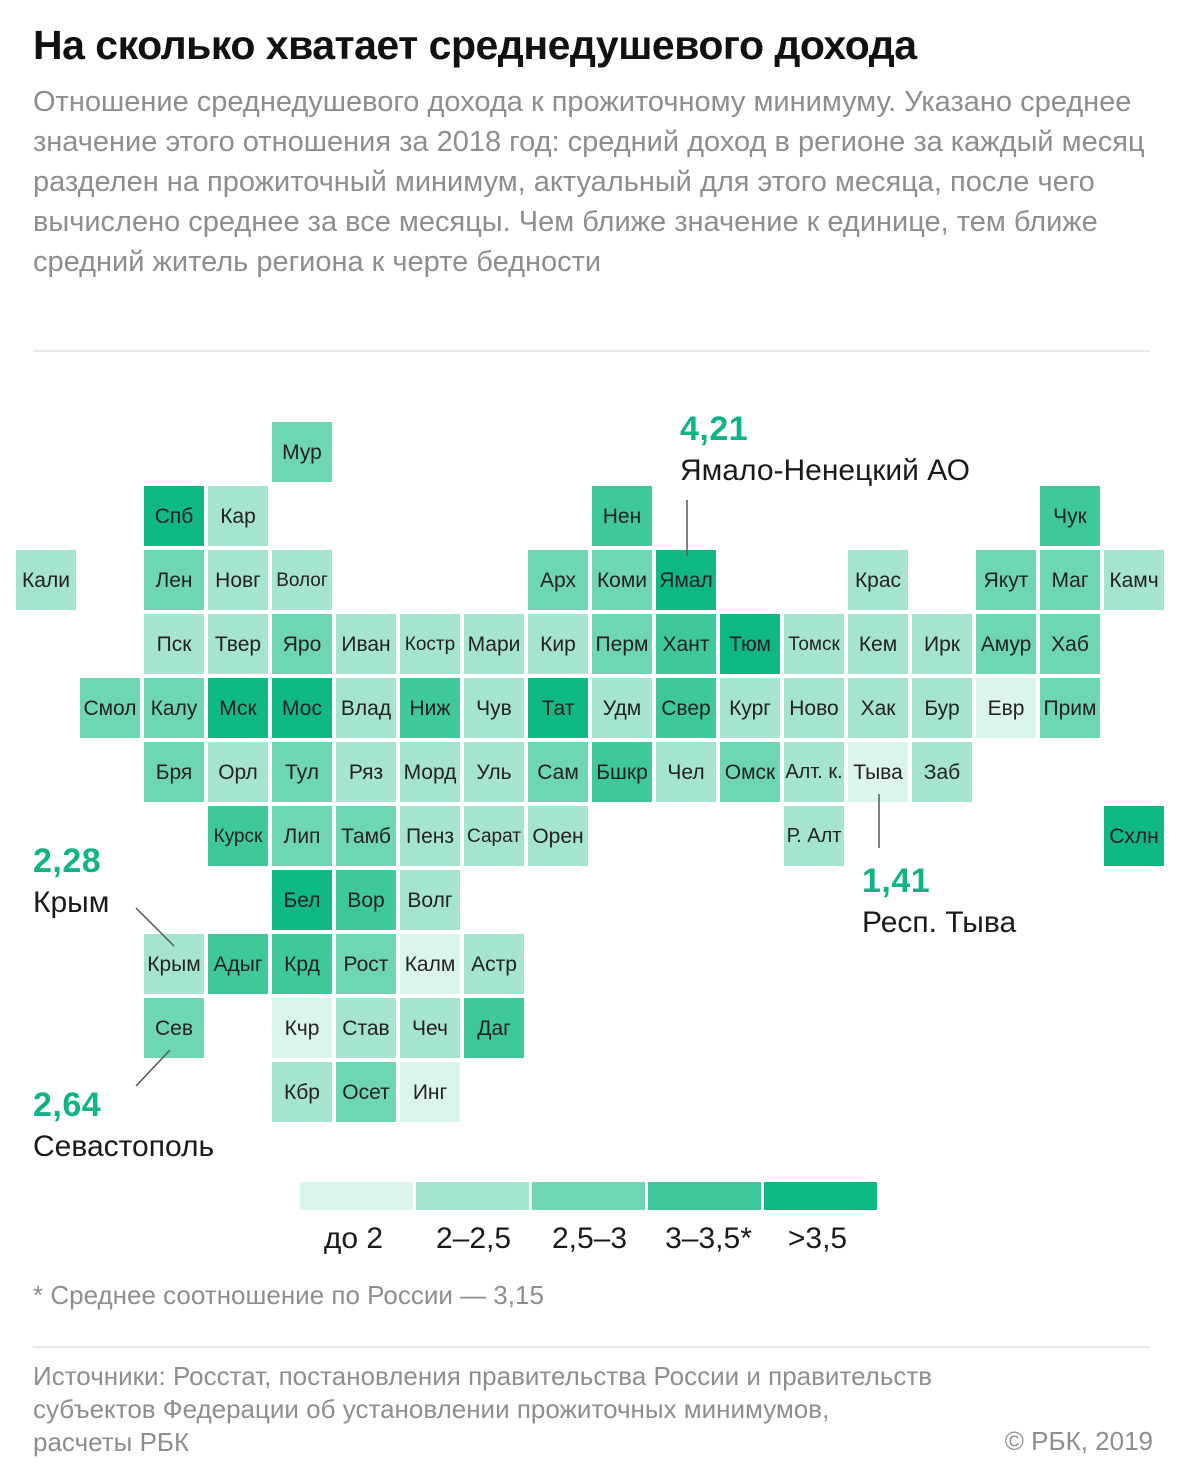 This screenshot has height=1482, width=1180. Describe the element at coordinates (558, 772) in the screenshot. I see `region-tile: Сам` at that location.